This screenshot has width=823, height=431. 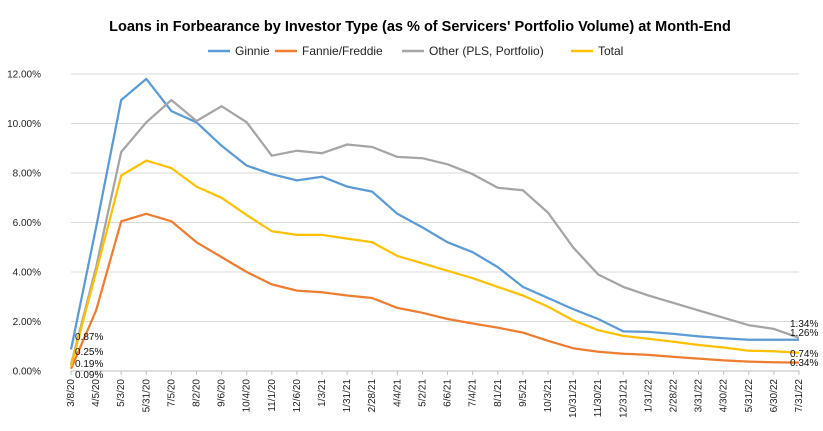 I want to click on x-tick-label: 10/3/21, so click(x=548, y=396).